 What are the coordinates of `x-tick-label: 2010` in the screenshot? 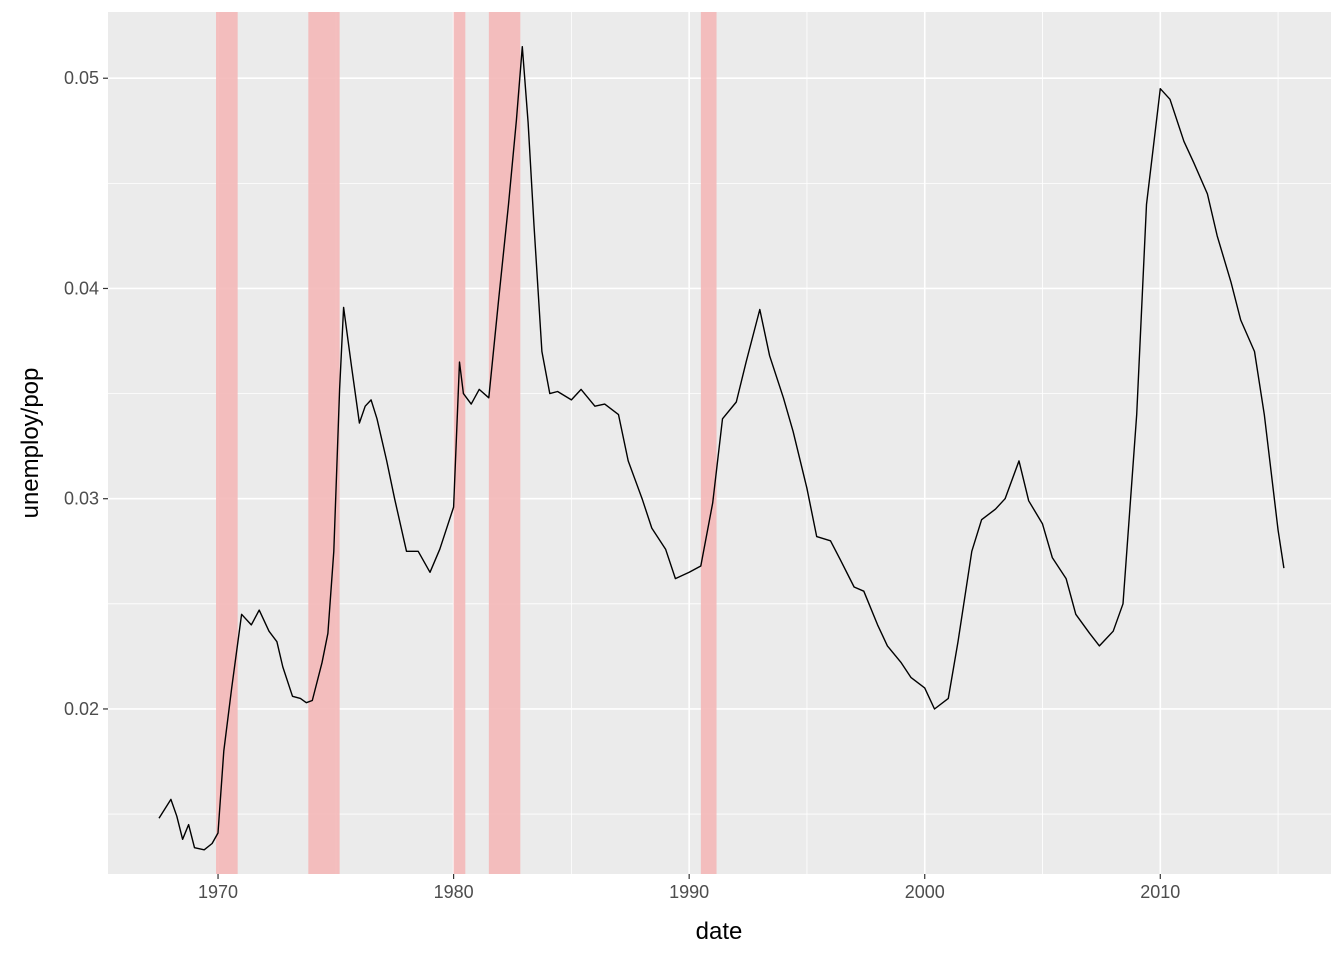 It's located at (1160, 892).